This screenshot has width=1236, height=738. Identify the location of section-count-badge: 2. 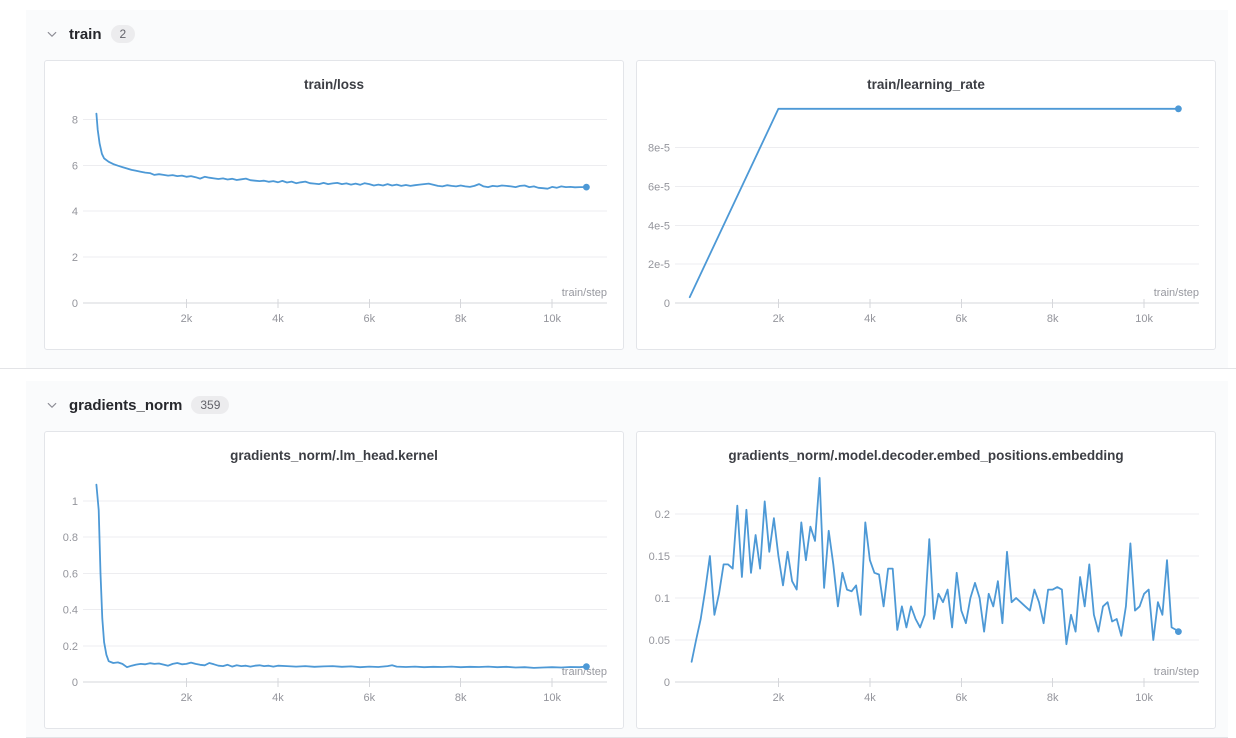
(123, 34).